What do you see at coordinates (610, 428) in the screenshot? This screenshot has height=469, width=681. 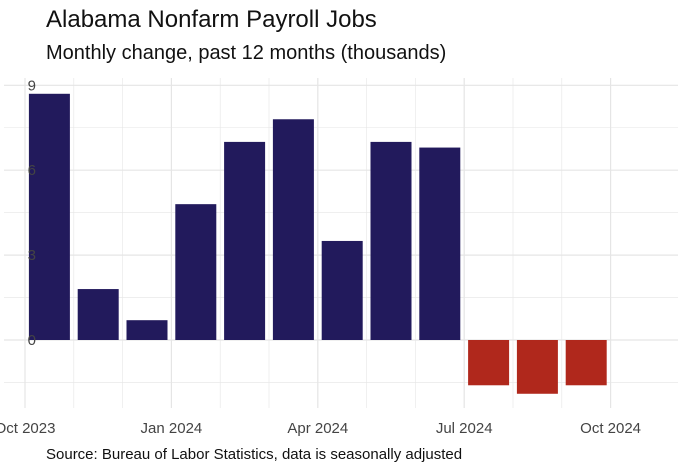 I see `x-tick-label: Oct 2024` at bounding box center [610, 428].